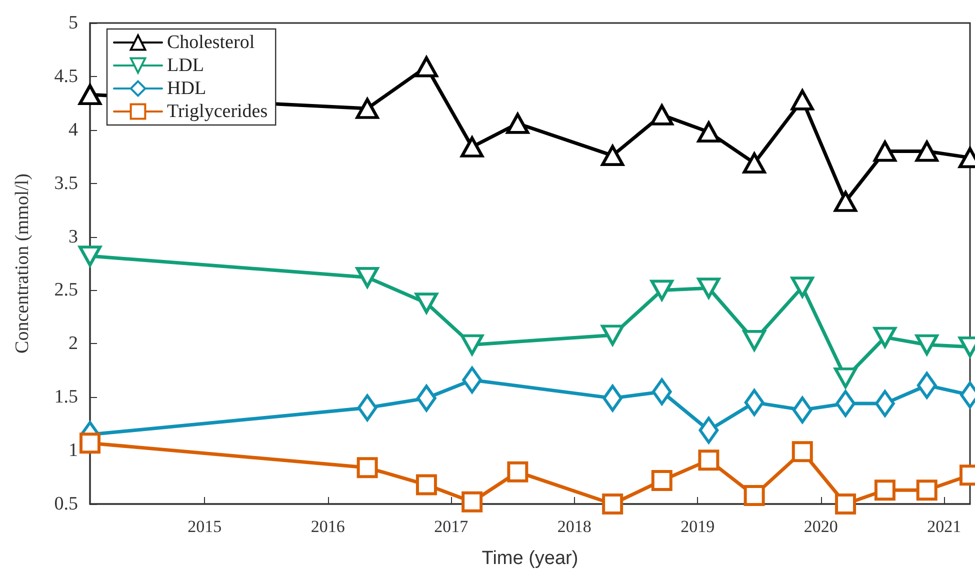  Describe the element at coordinates (73, 343) in the screenshot. I see `y-tick-label: 2` at that location.